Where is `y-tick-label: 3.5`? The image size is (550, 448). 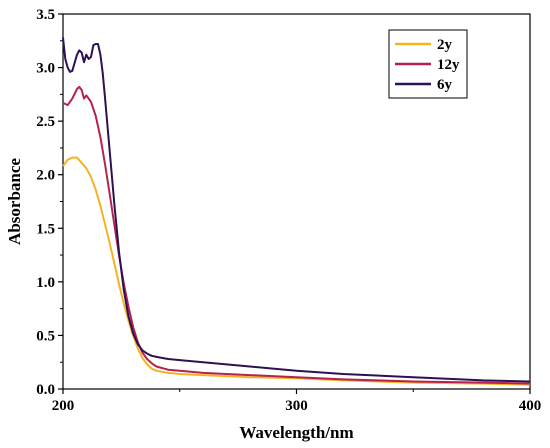
y-tick-label: 3.5 is located at coordinates (45, 15).